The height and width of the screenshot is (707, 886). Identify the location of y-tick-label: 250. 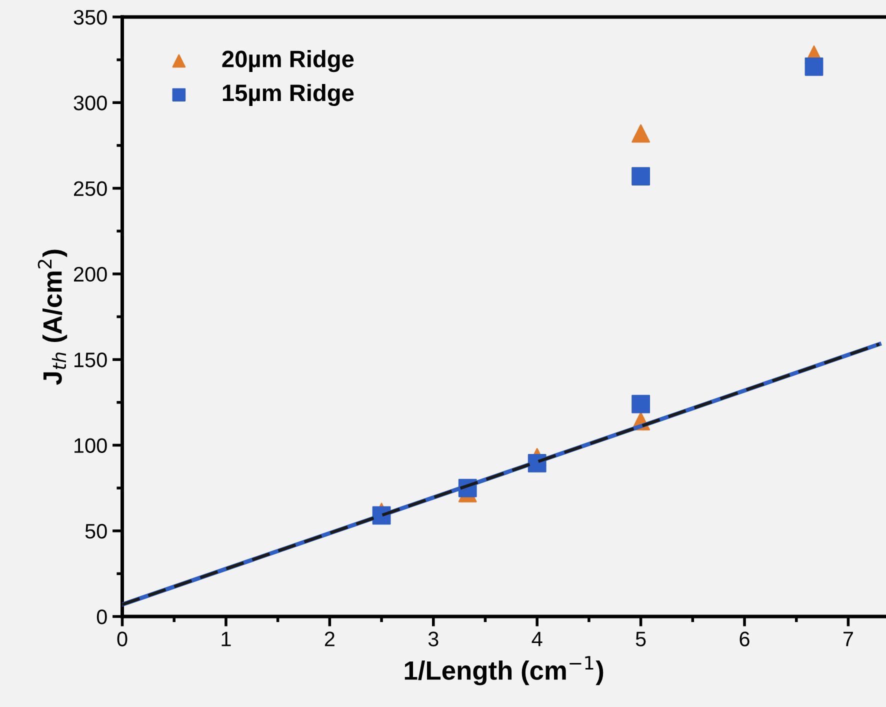
(90, 188).